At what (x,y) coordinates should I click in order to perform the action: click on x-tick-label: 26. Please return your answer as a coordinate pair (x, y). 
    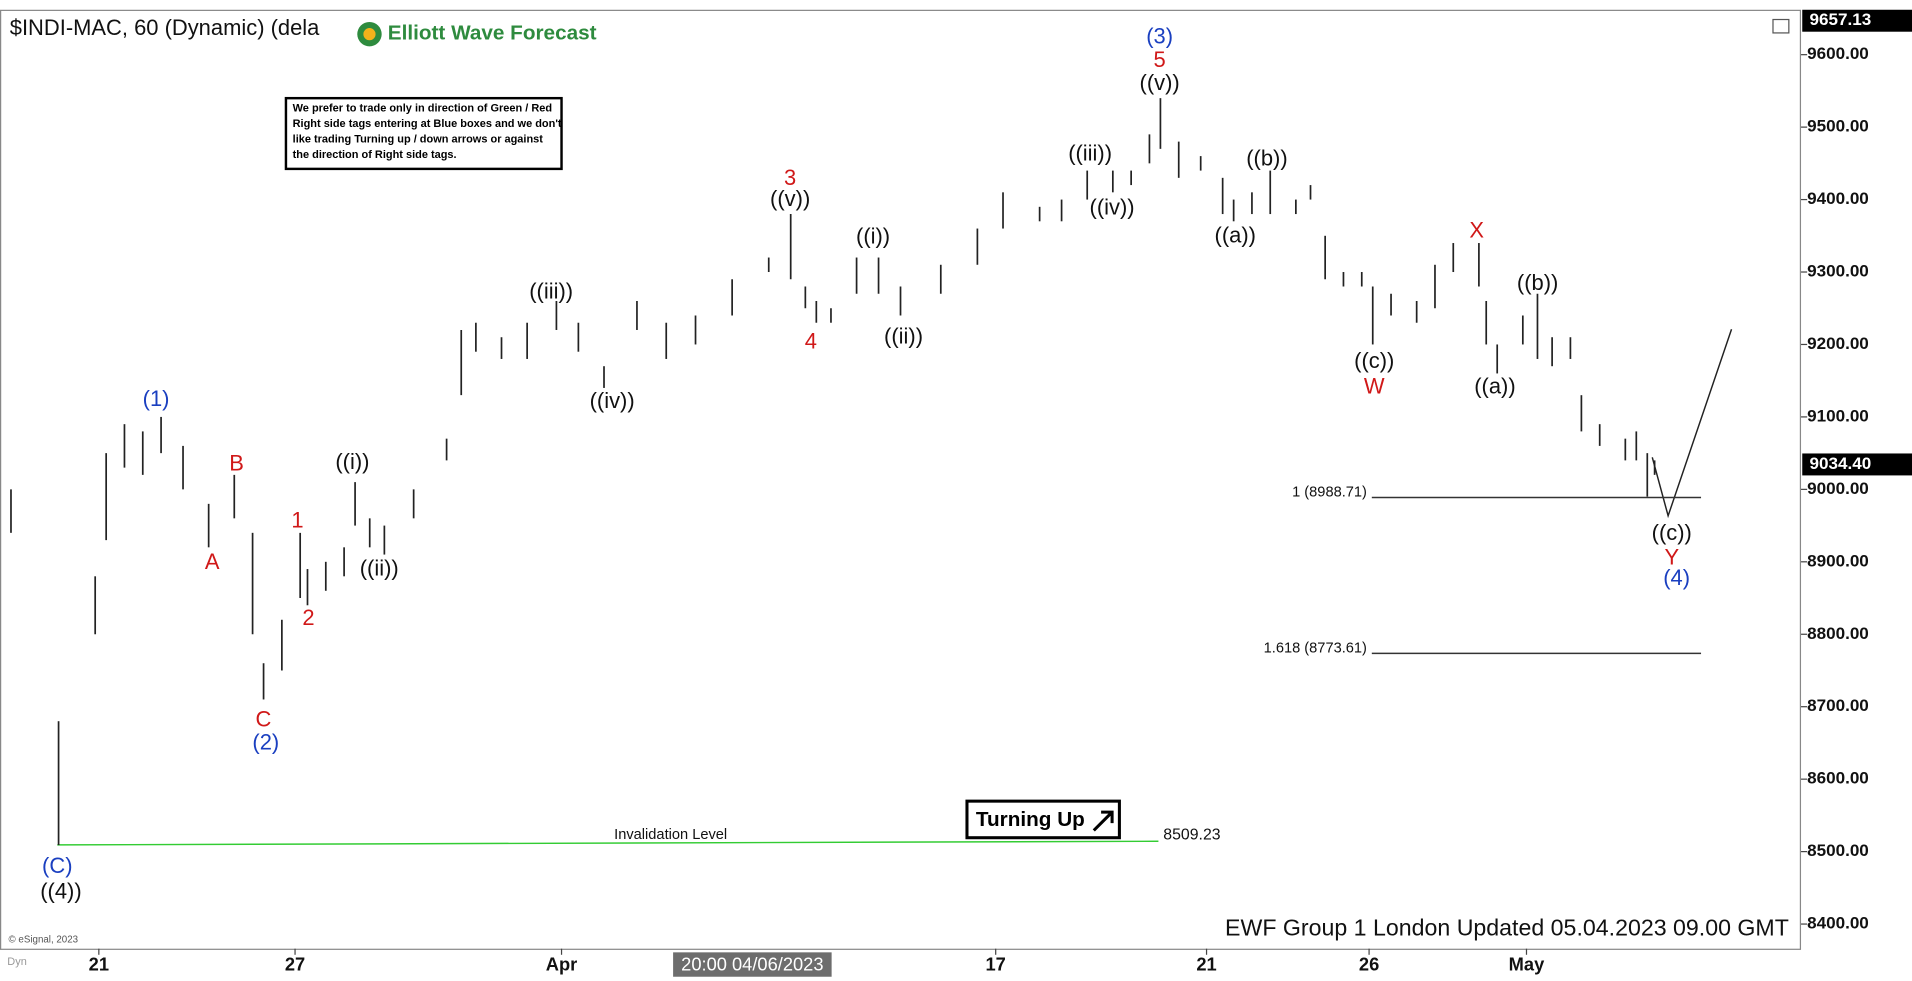
    Looking at the image, I should click on (1369, 964).